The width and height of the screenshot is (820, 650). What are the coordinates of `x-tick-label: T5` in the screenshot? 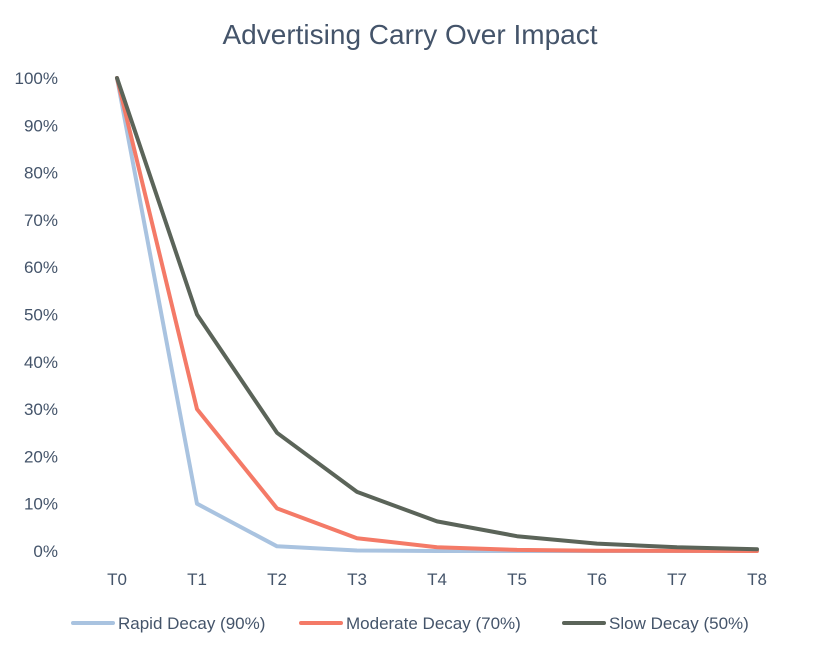 It's located at (517, 579).